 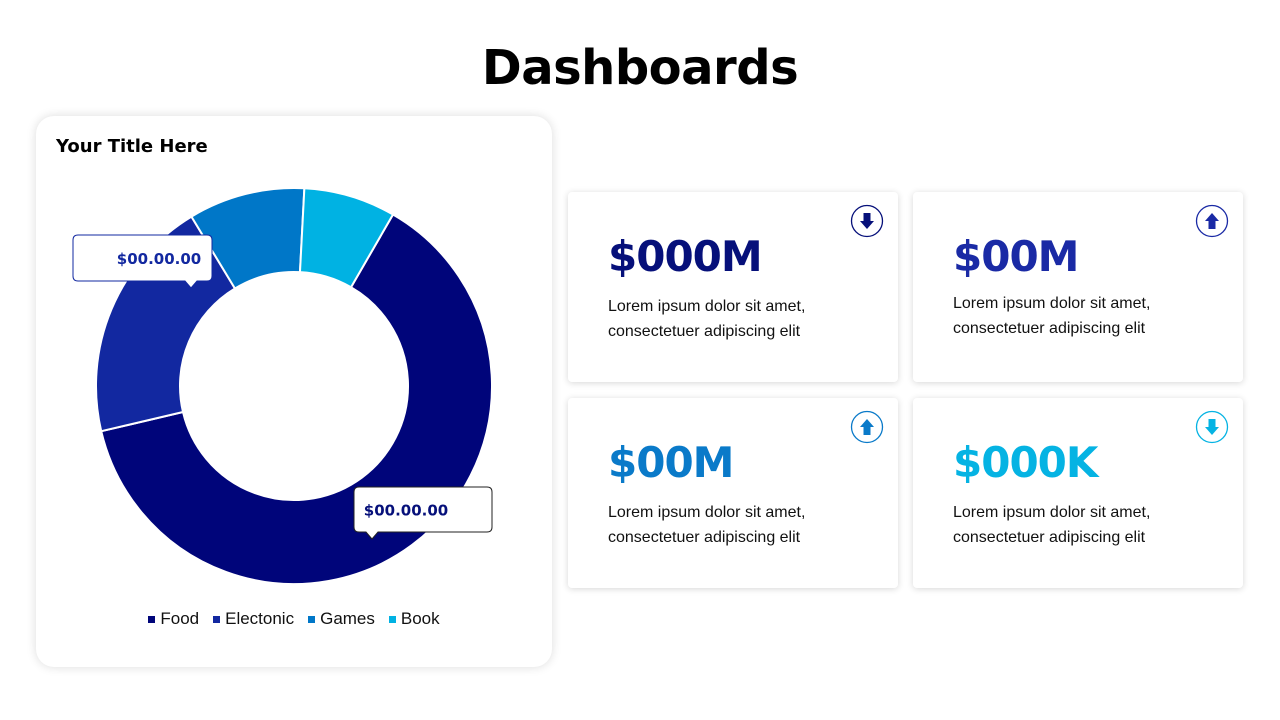 I want to click on stat-value: $000M, so click(x=685, y=256).